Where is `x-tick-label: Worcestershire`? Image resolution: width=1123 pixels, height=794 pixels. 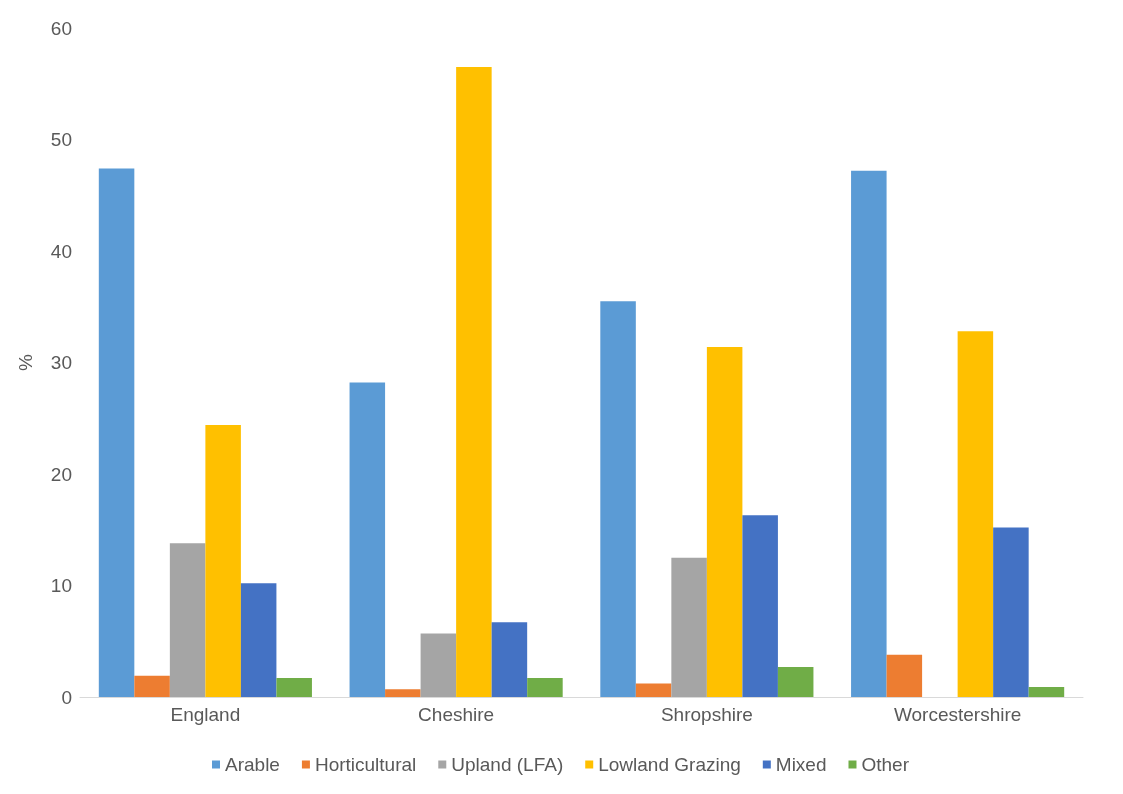 x-tick-label: Worcestershire is located at coordinates (957, 714).